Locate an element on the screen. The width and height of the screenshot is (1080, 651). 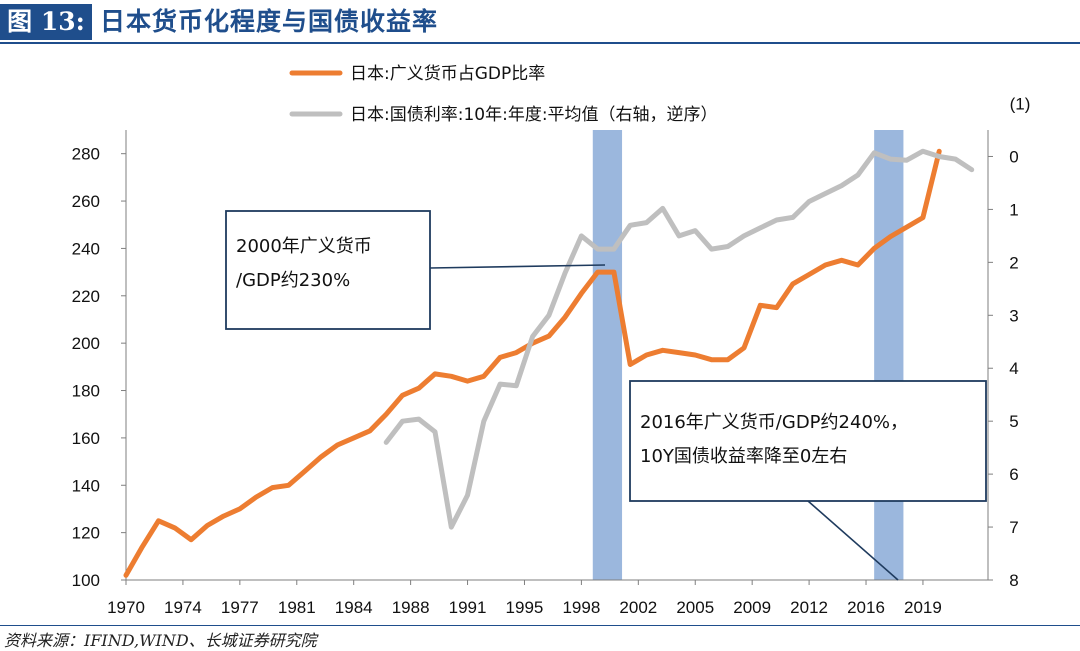
left-tick-label: 160 is located at coordinates (86, 438).